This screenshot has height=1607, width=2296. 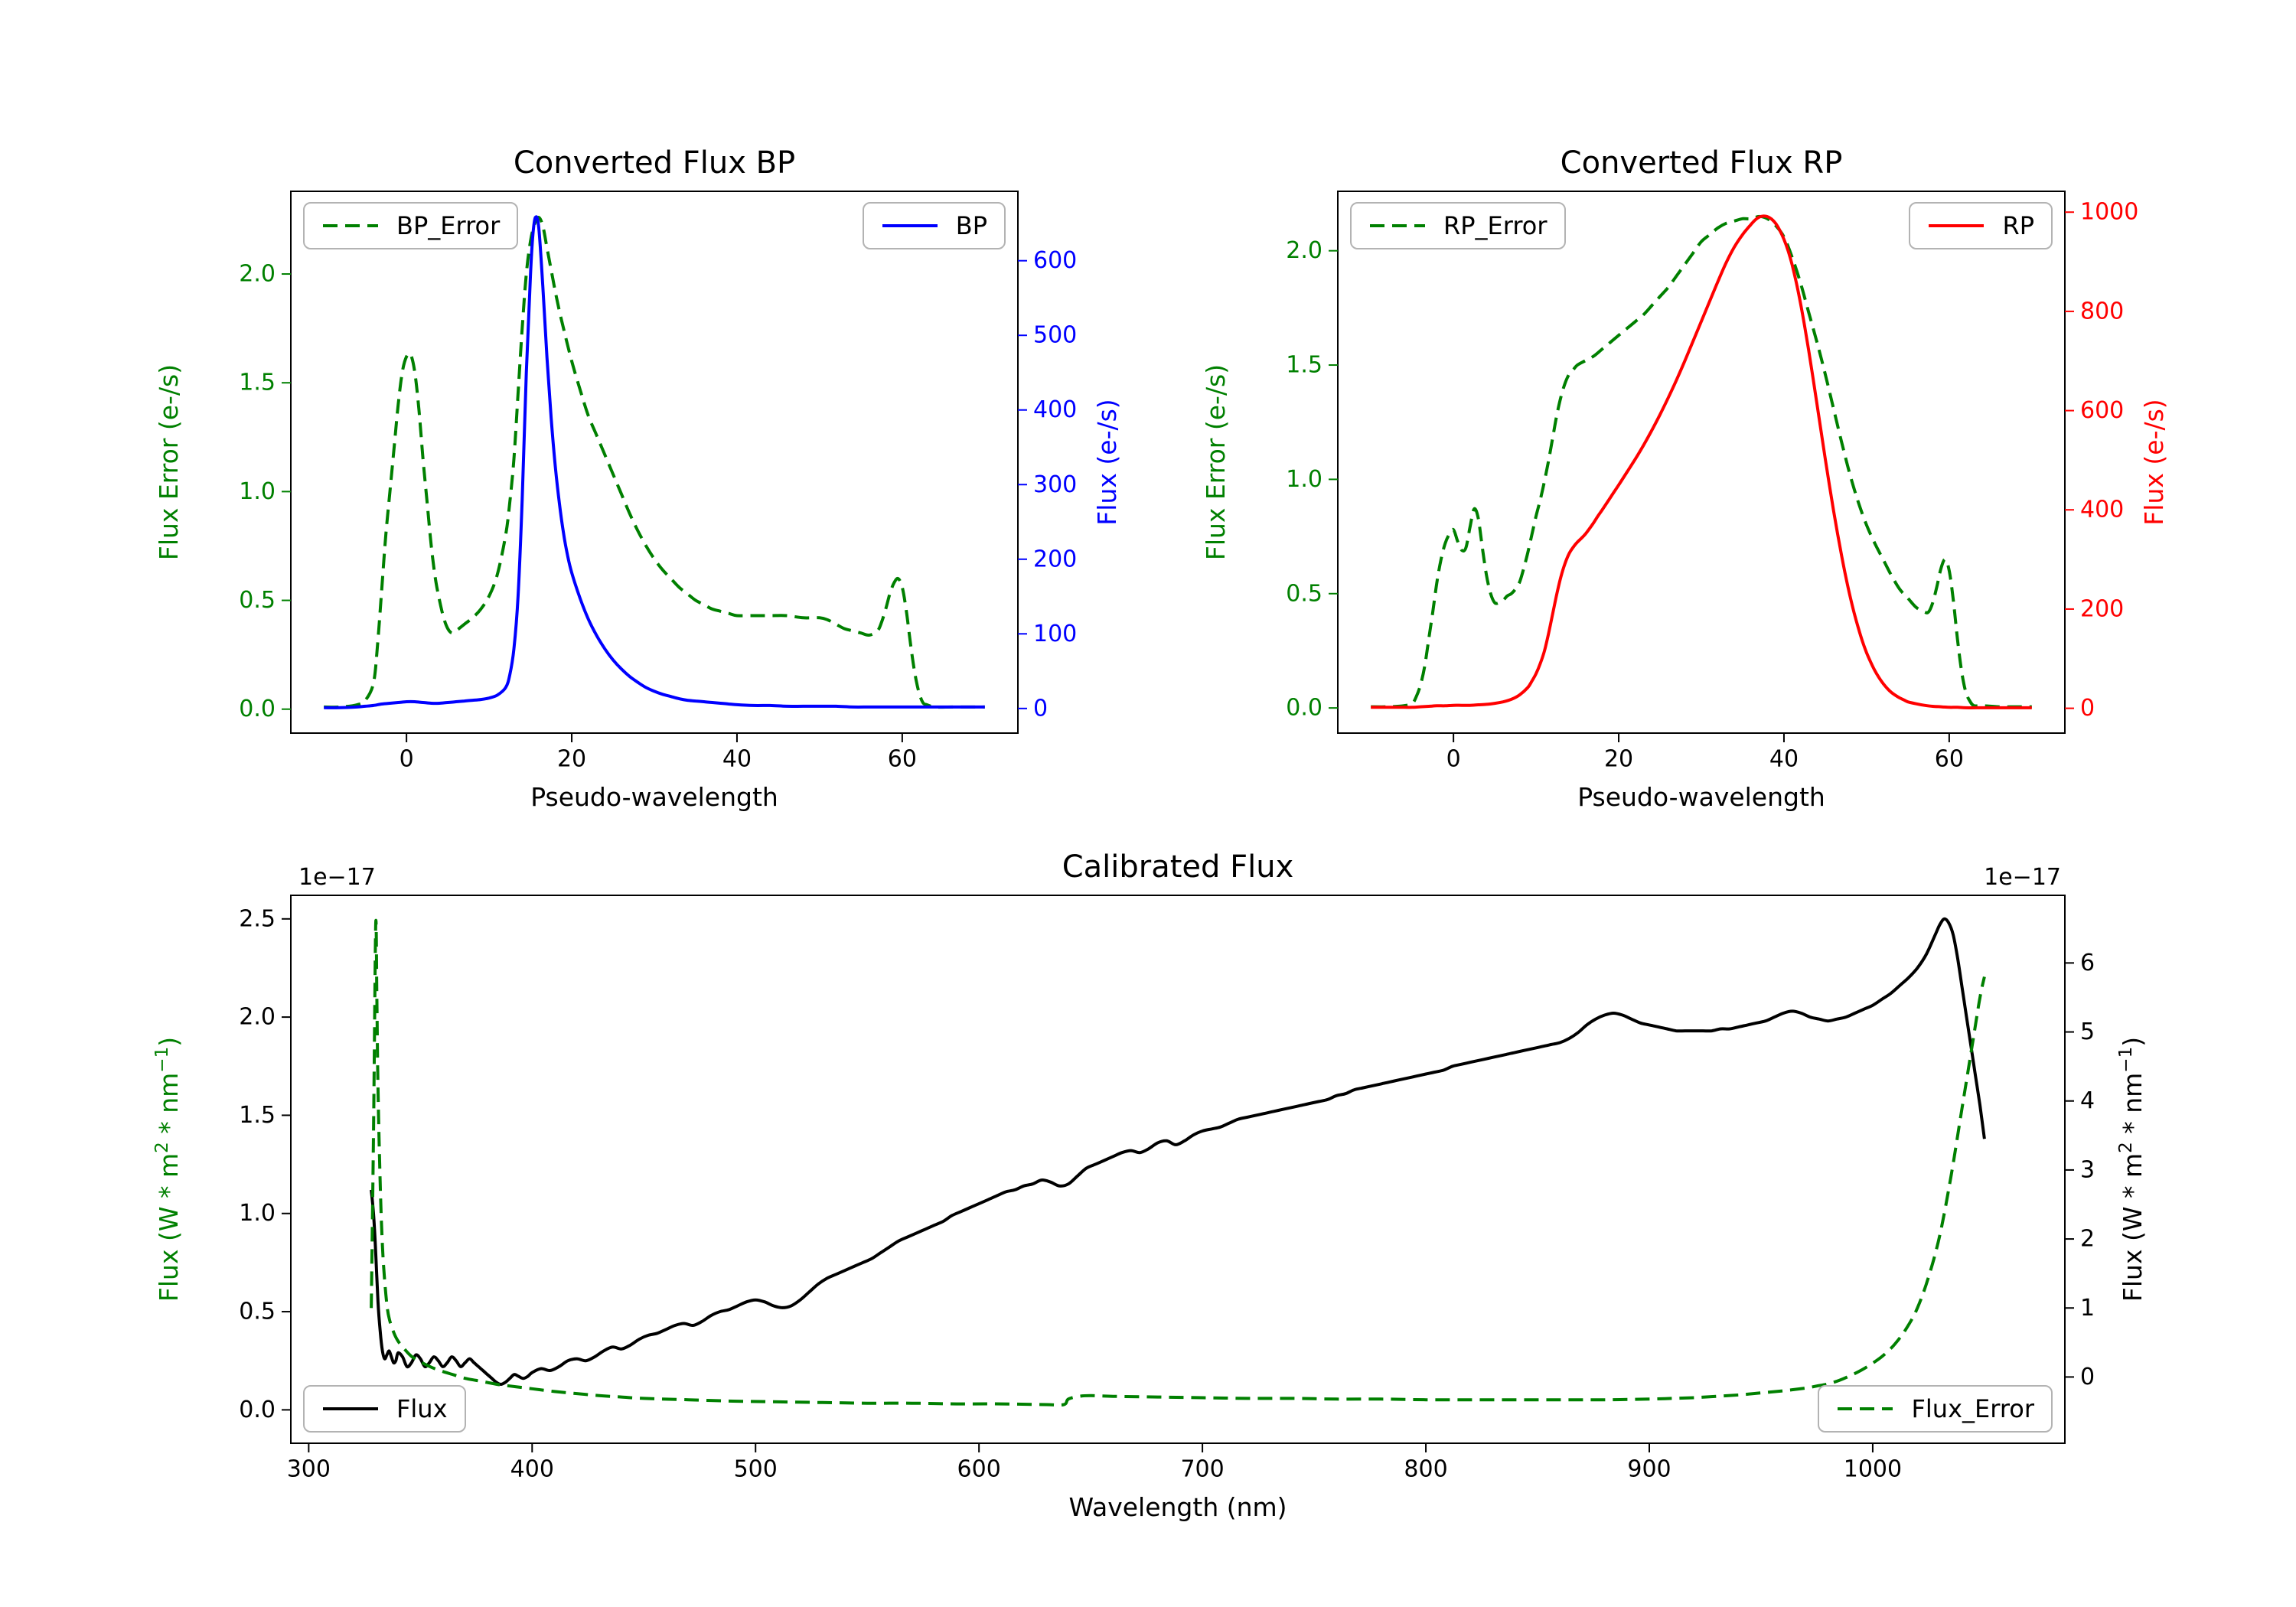 I want to click on x-tick-label: 1000, so click(x=1873, y=1470).